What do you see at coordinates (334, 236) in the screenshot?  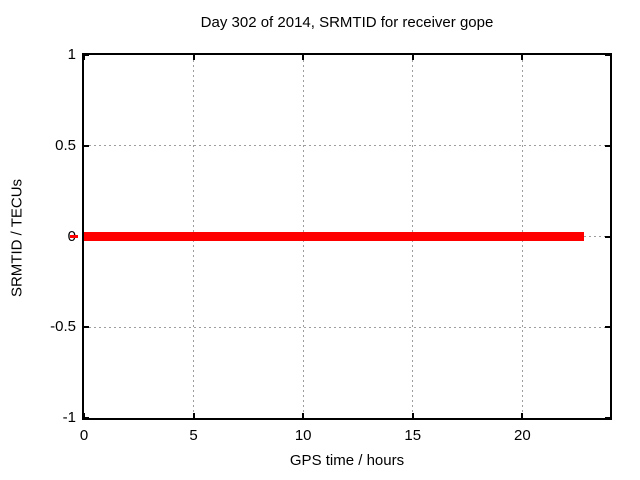 I see `series-line-srmtid` at bounding box center [334, 236].